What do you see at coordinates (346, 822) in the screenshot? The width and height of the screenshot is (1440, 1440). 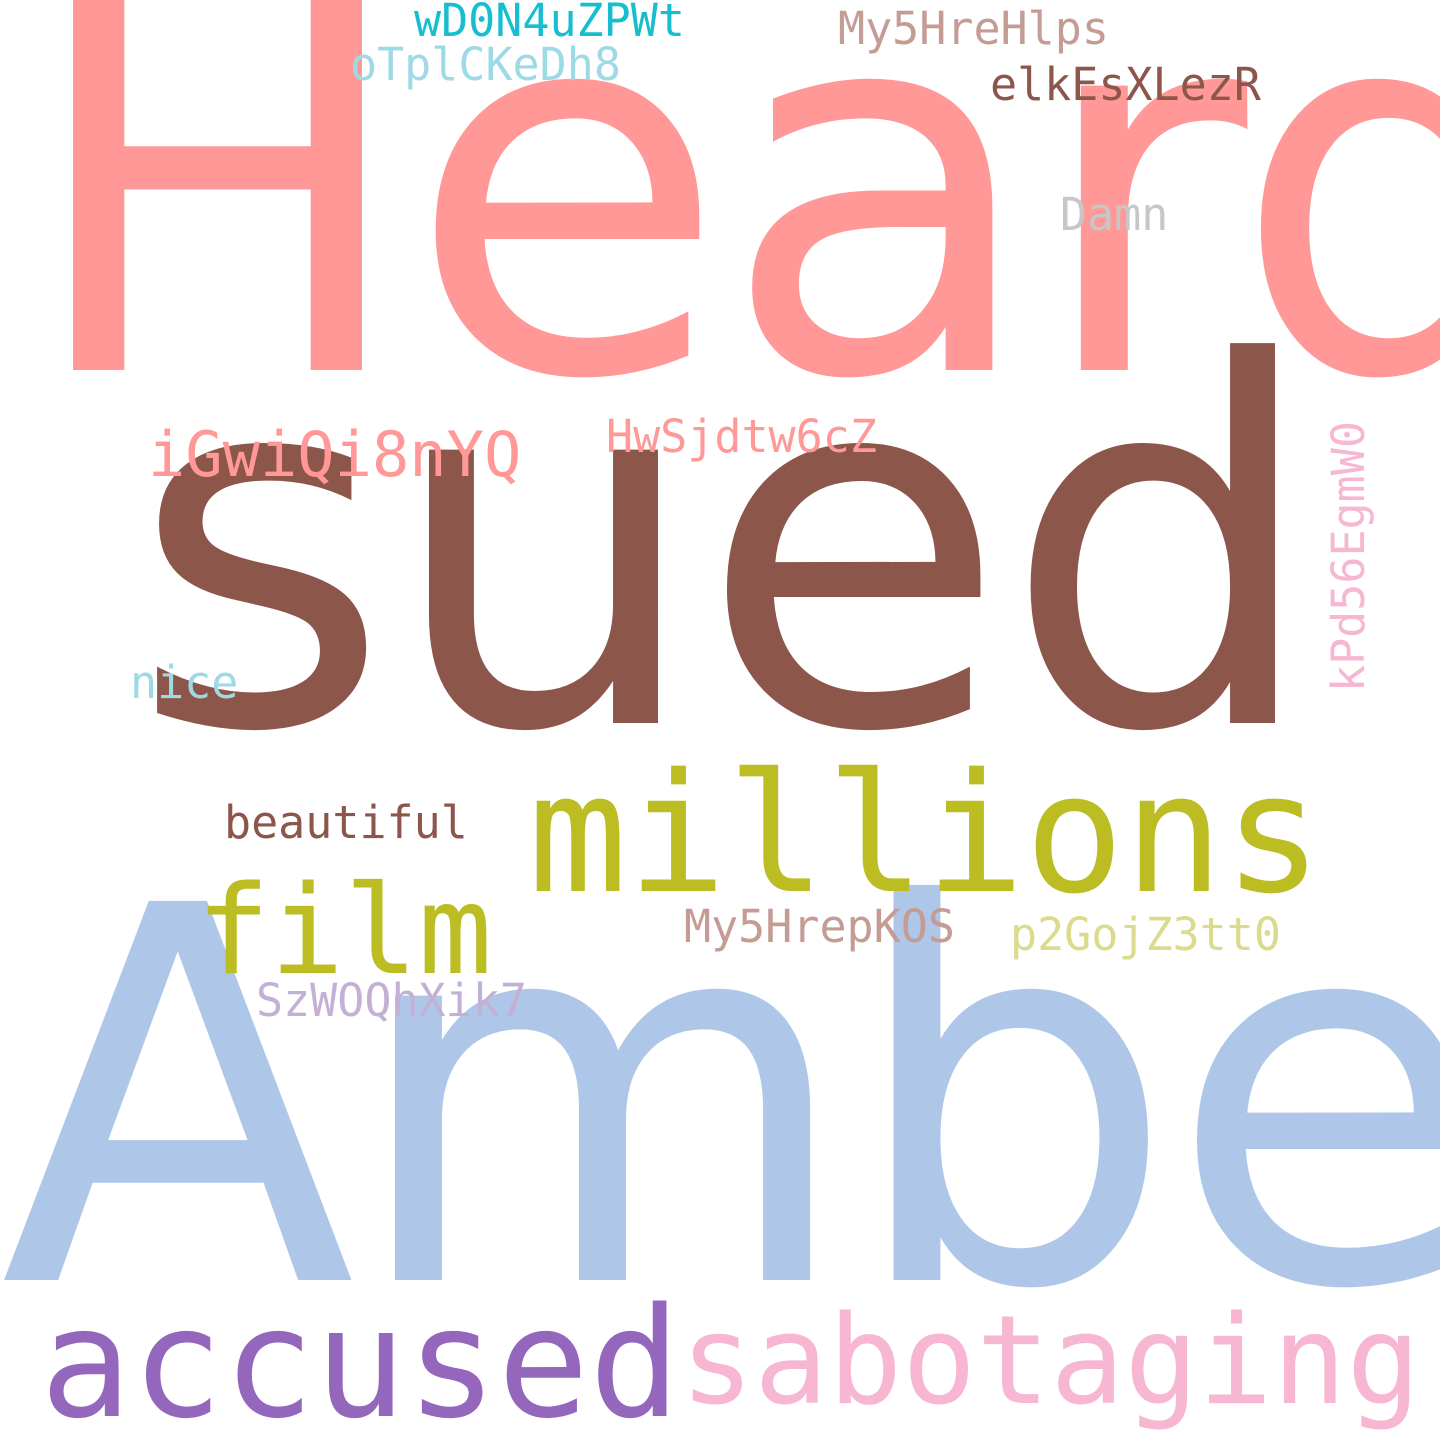 I see `word-beautiful: beautiful` at bounding box center [346, 822].